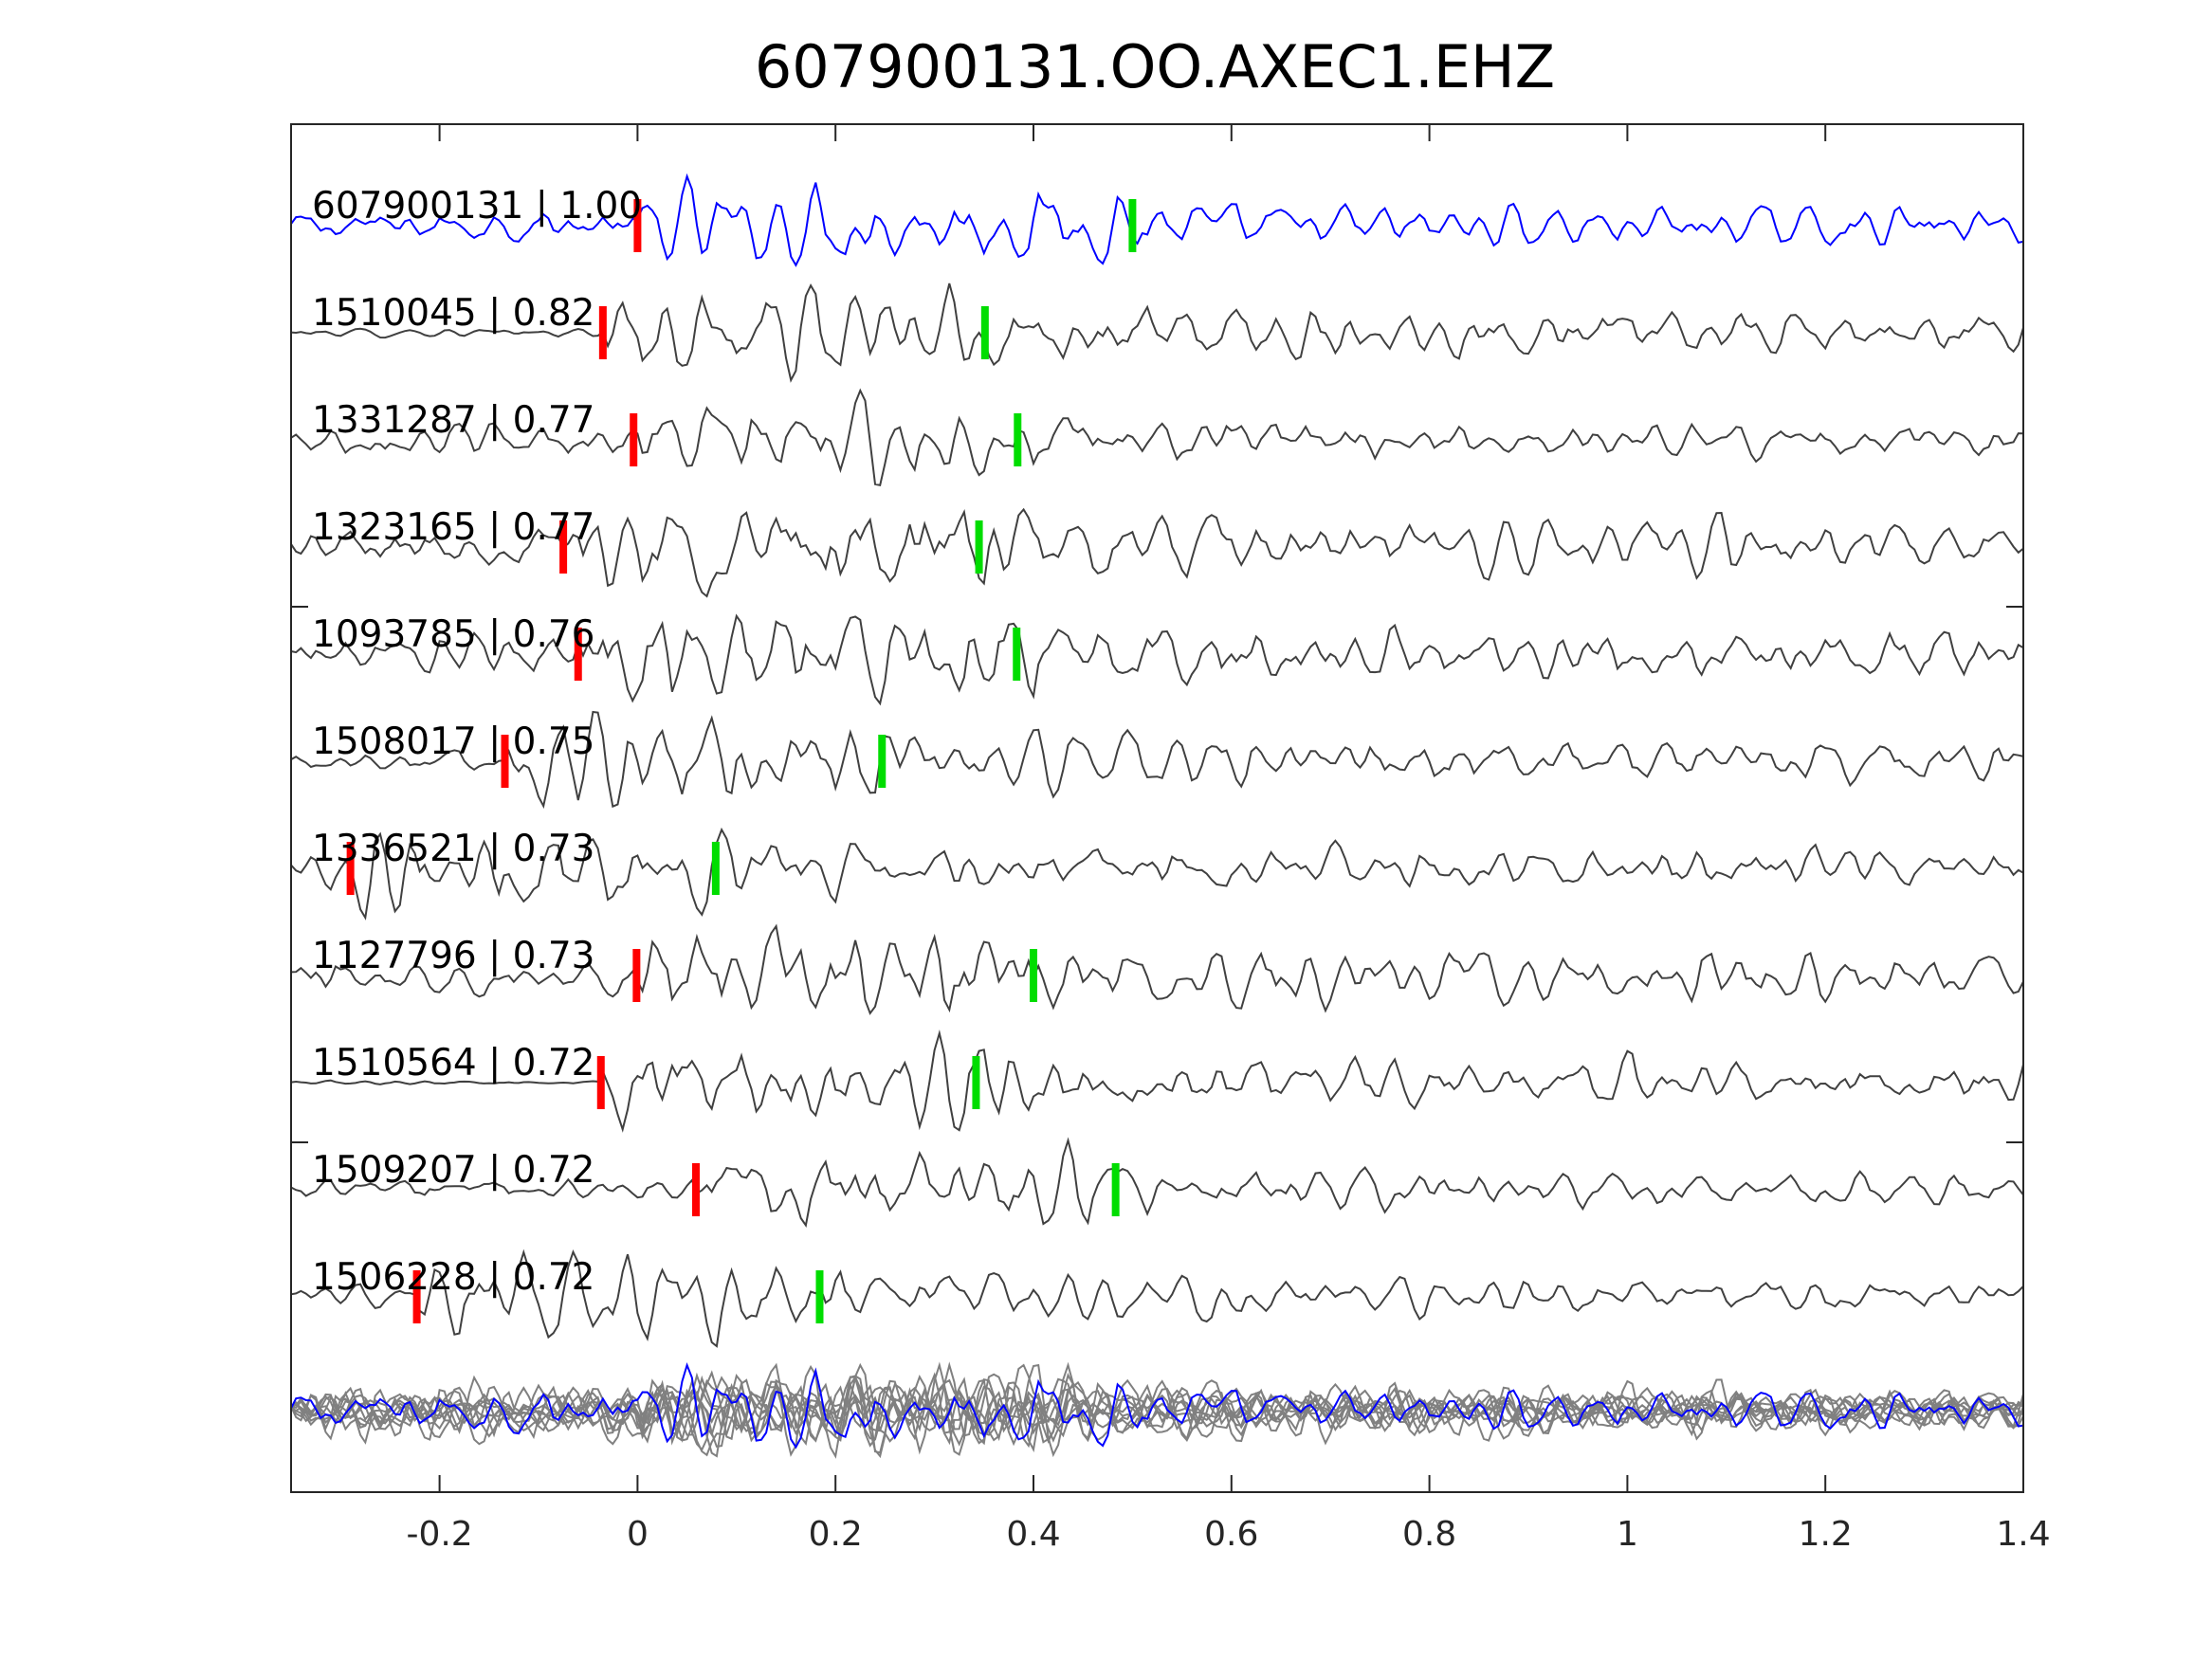 The height and width of the screenshot is (1659, 2212). I want to click on trace-label: 1336521 | 0.73, so click(453, 849).